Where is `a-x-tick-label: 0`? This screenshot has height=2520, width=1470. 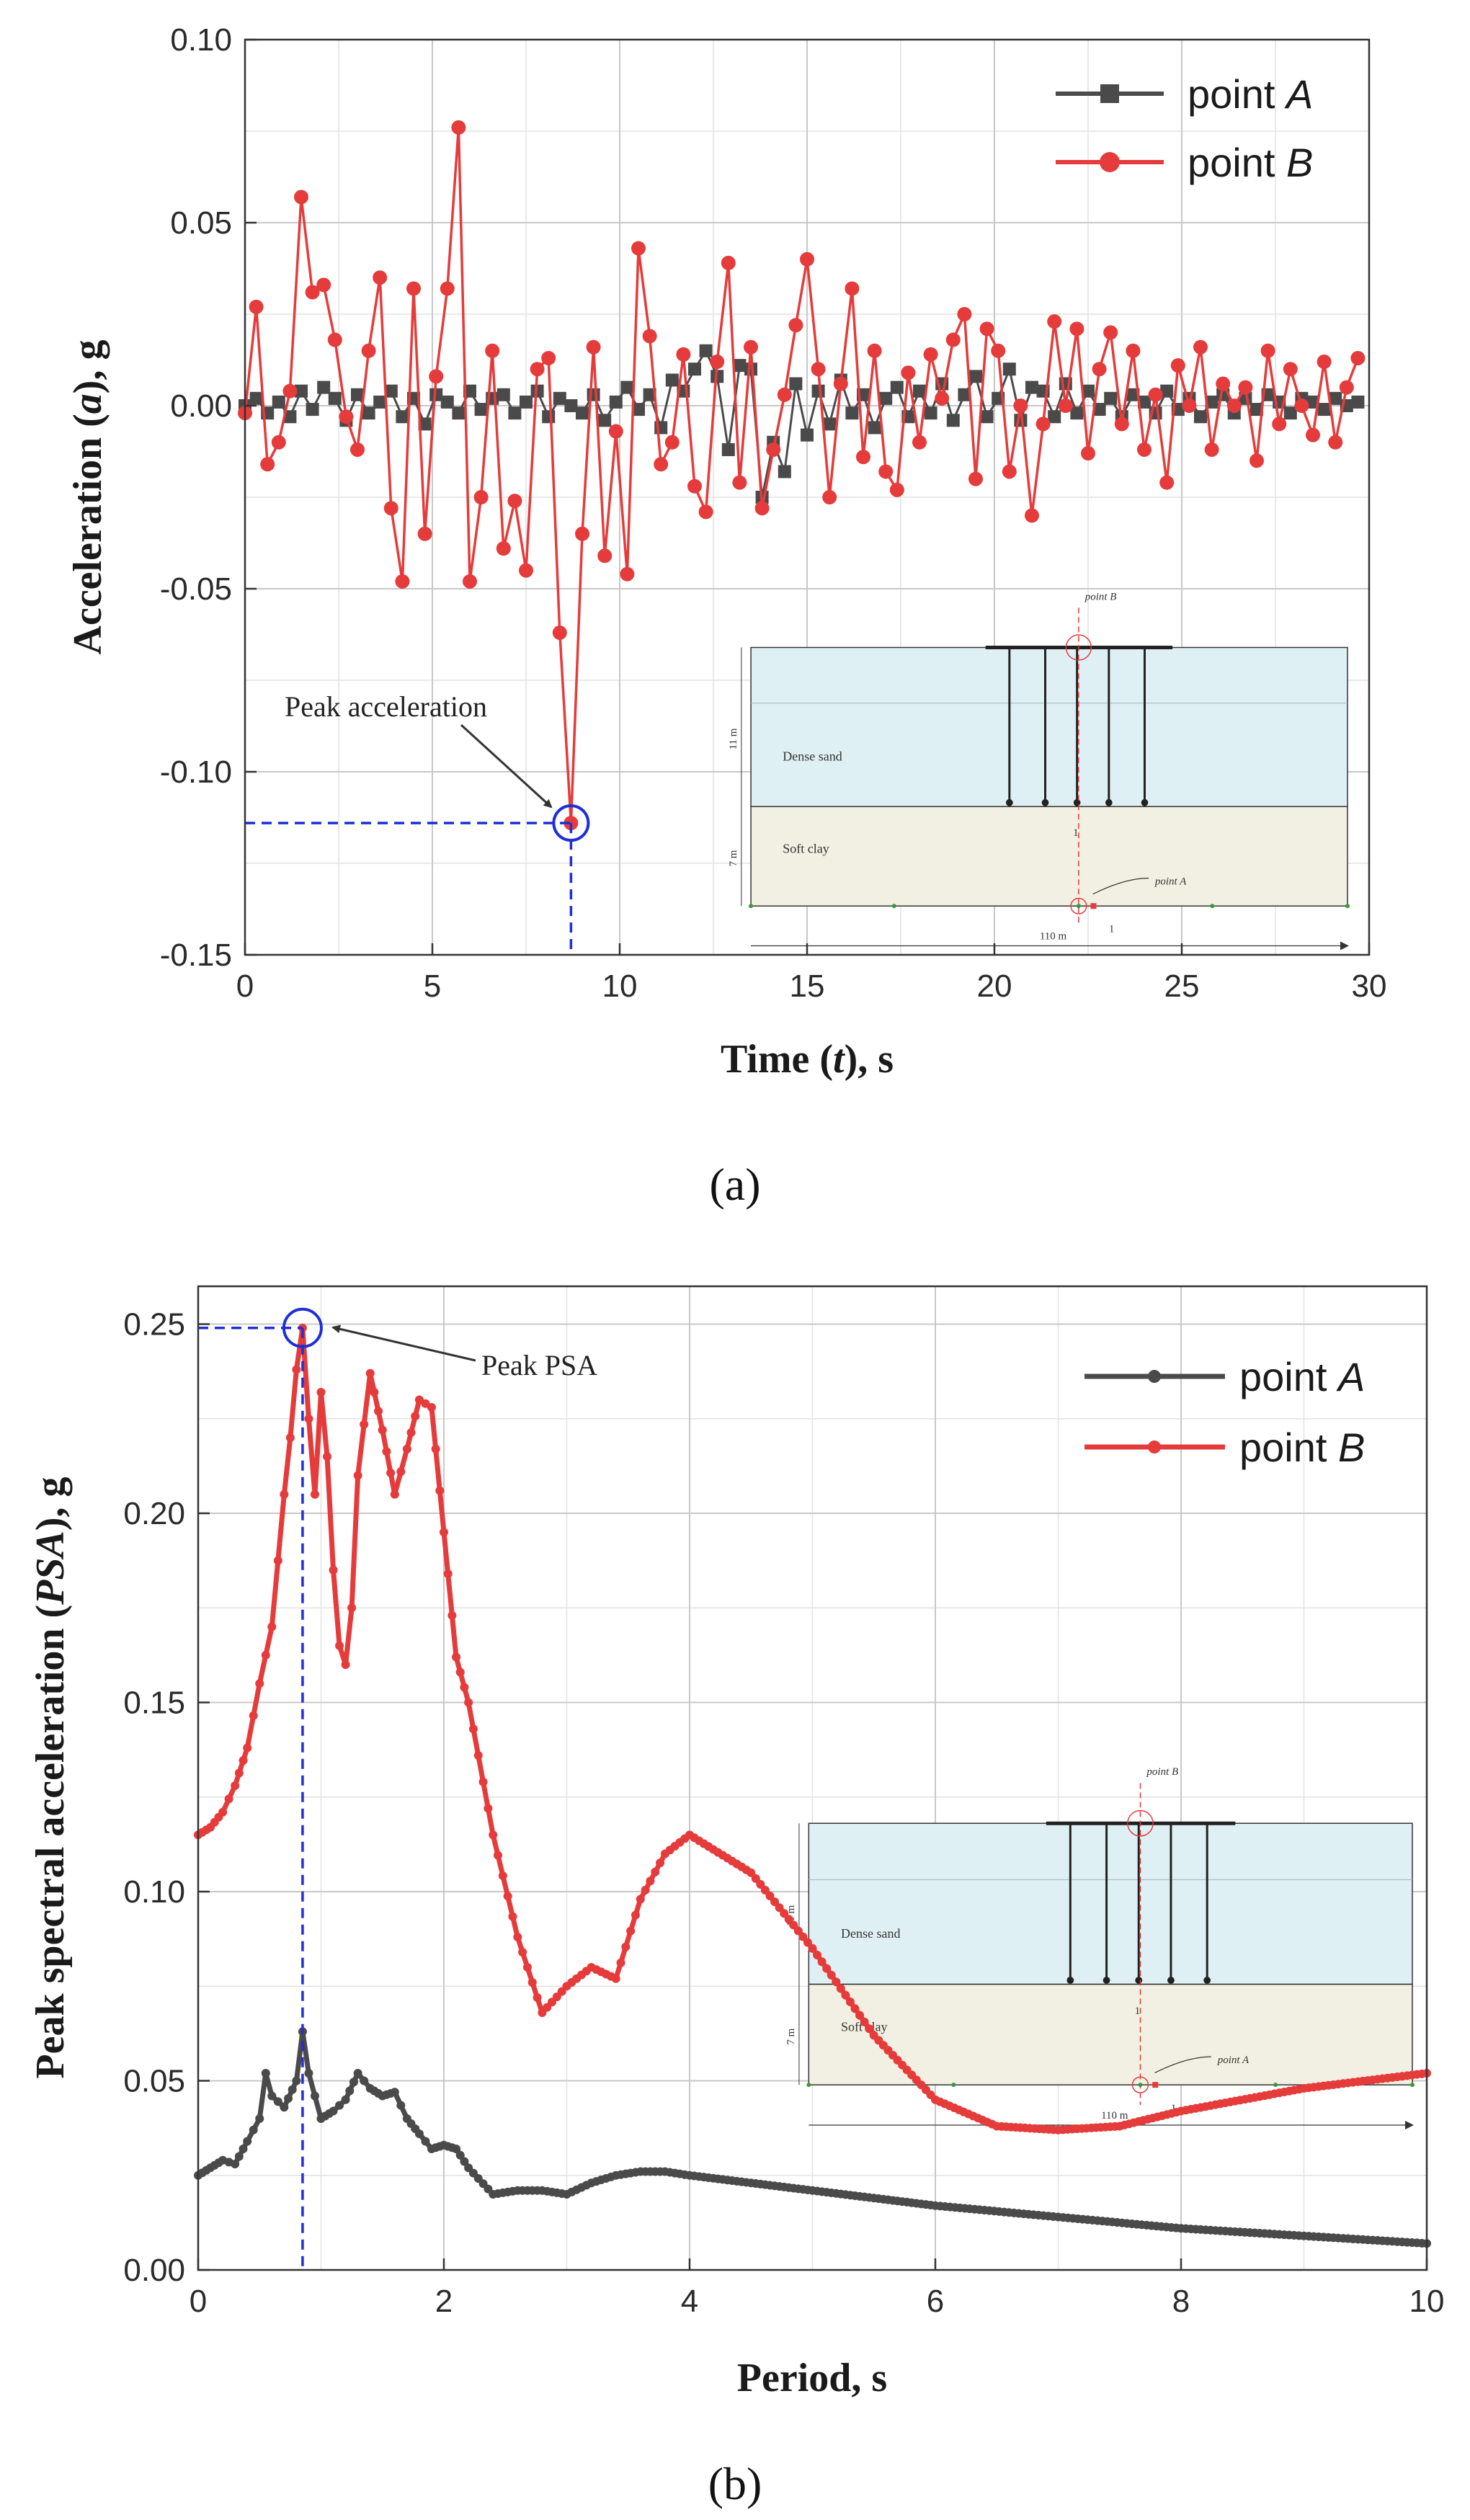
a-x-tick-label: 0 is located at coordinates (245, 986).